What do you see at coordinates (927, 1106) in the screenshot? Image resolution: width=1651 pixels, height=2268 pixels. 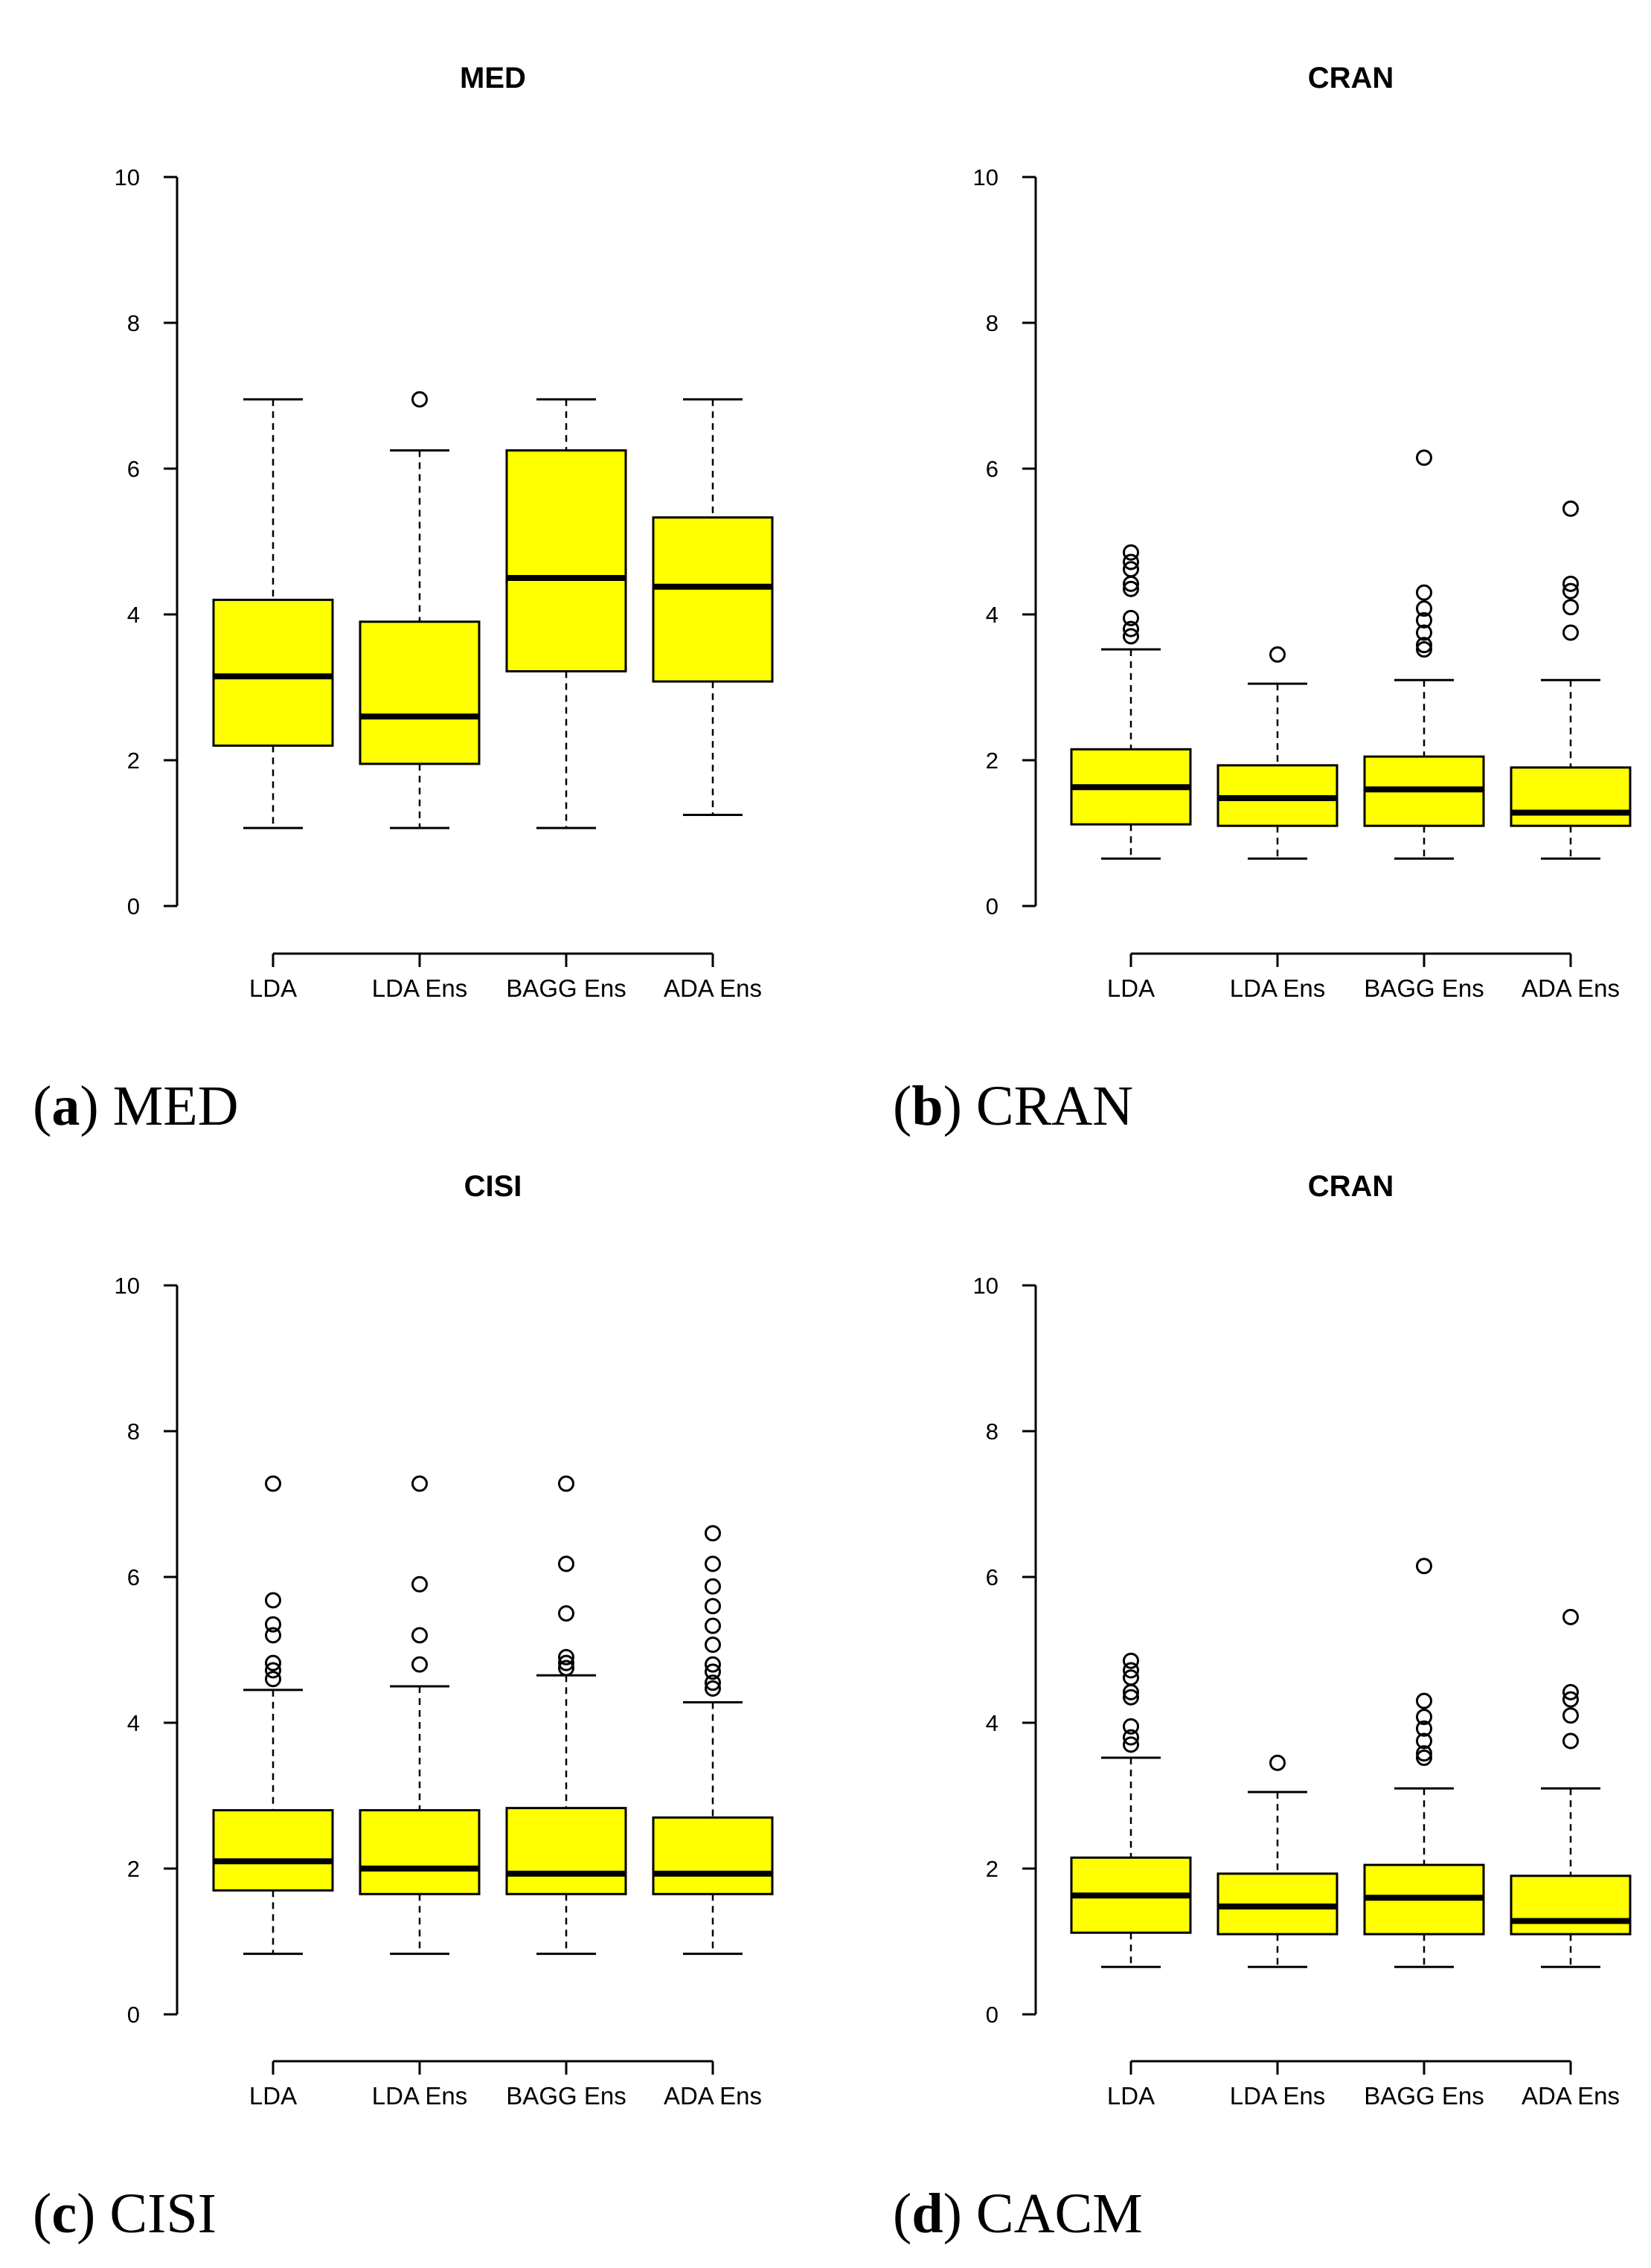 I see `caption-letter: b` at bounding box center [927, 1106].